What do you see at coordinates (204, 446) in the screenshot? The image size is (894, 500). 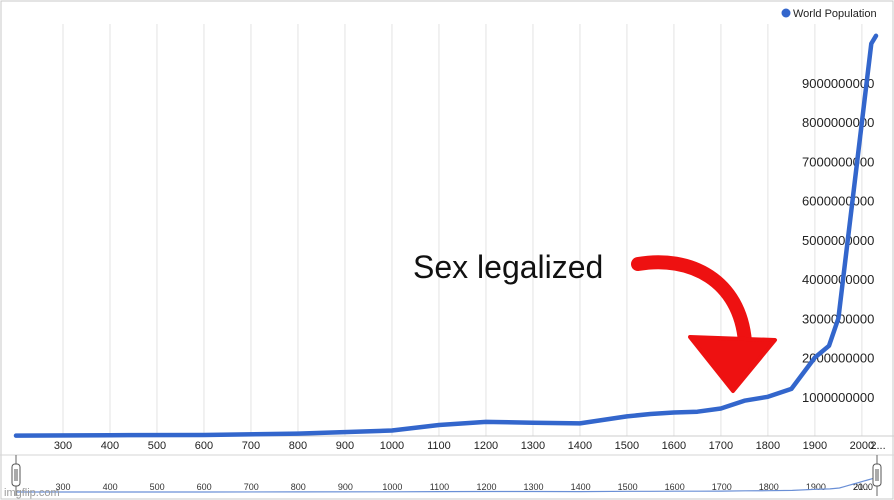 I see `x-tick-label: 600` at bounding box center [204, 446].